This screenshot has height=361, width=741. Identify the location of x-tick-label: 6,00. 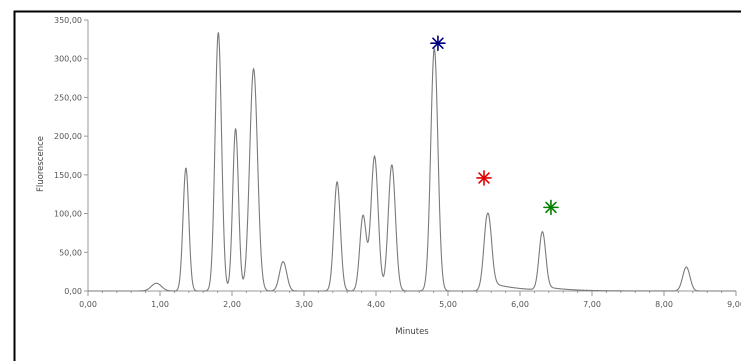
(520, 304).